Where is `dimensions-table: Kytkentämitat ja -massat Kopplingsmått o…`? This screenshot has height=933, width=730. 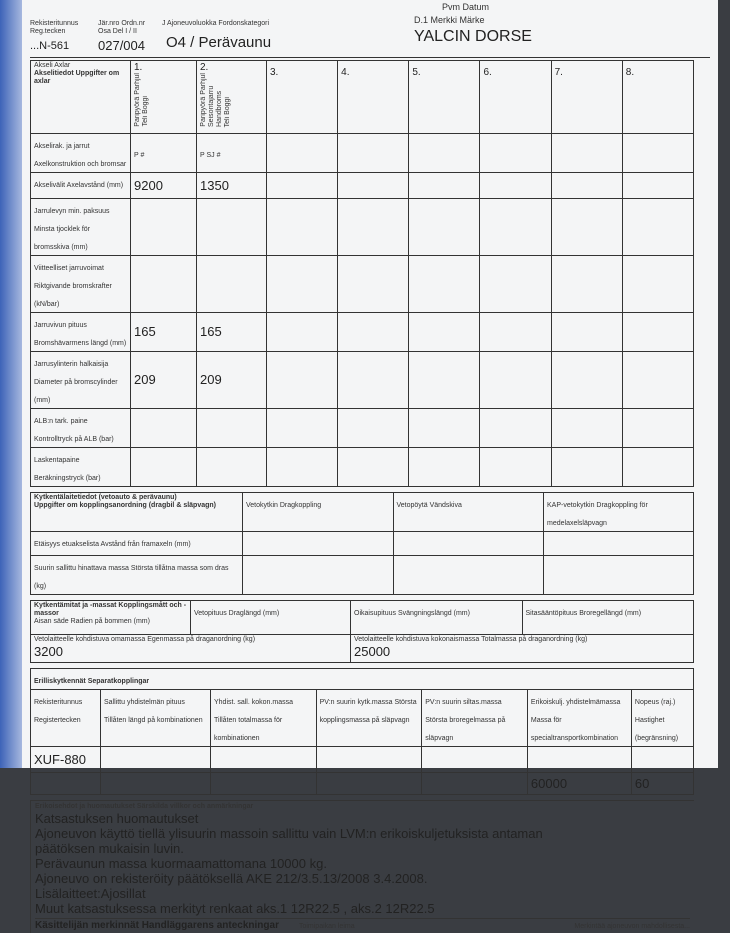 dimensions-table: Kytkentämitat ja -massat Kopplingsmått o… is located at coordinates (362, 631).